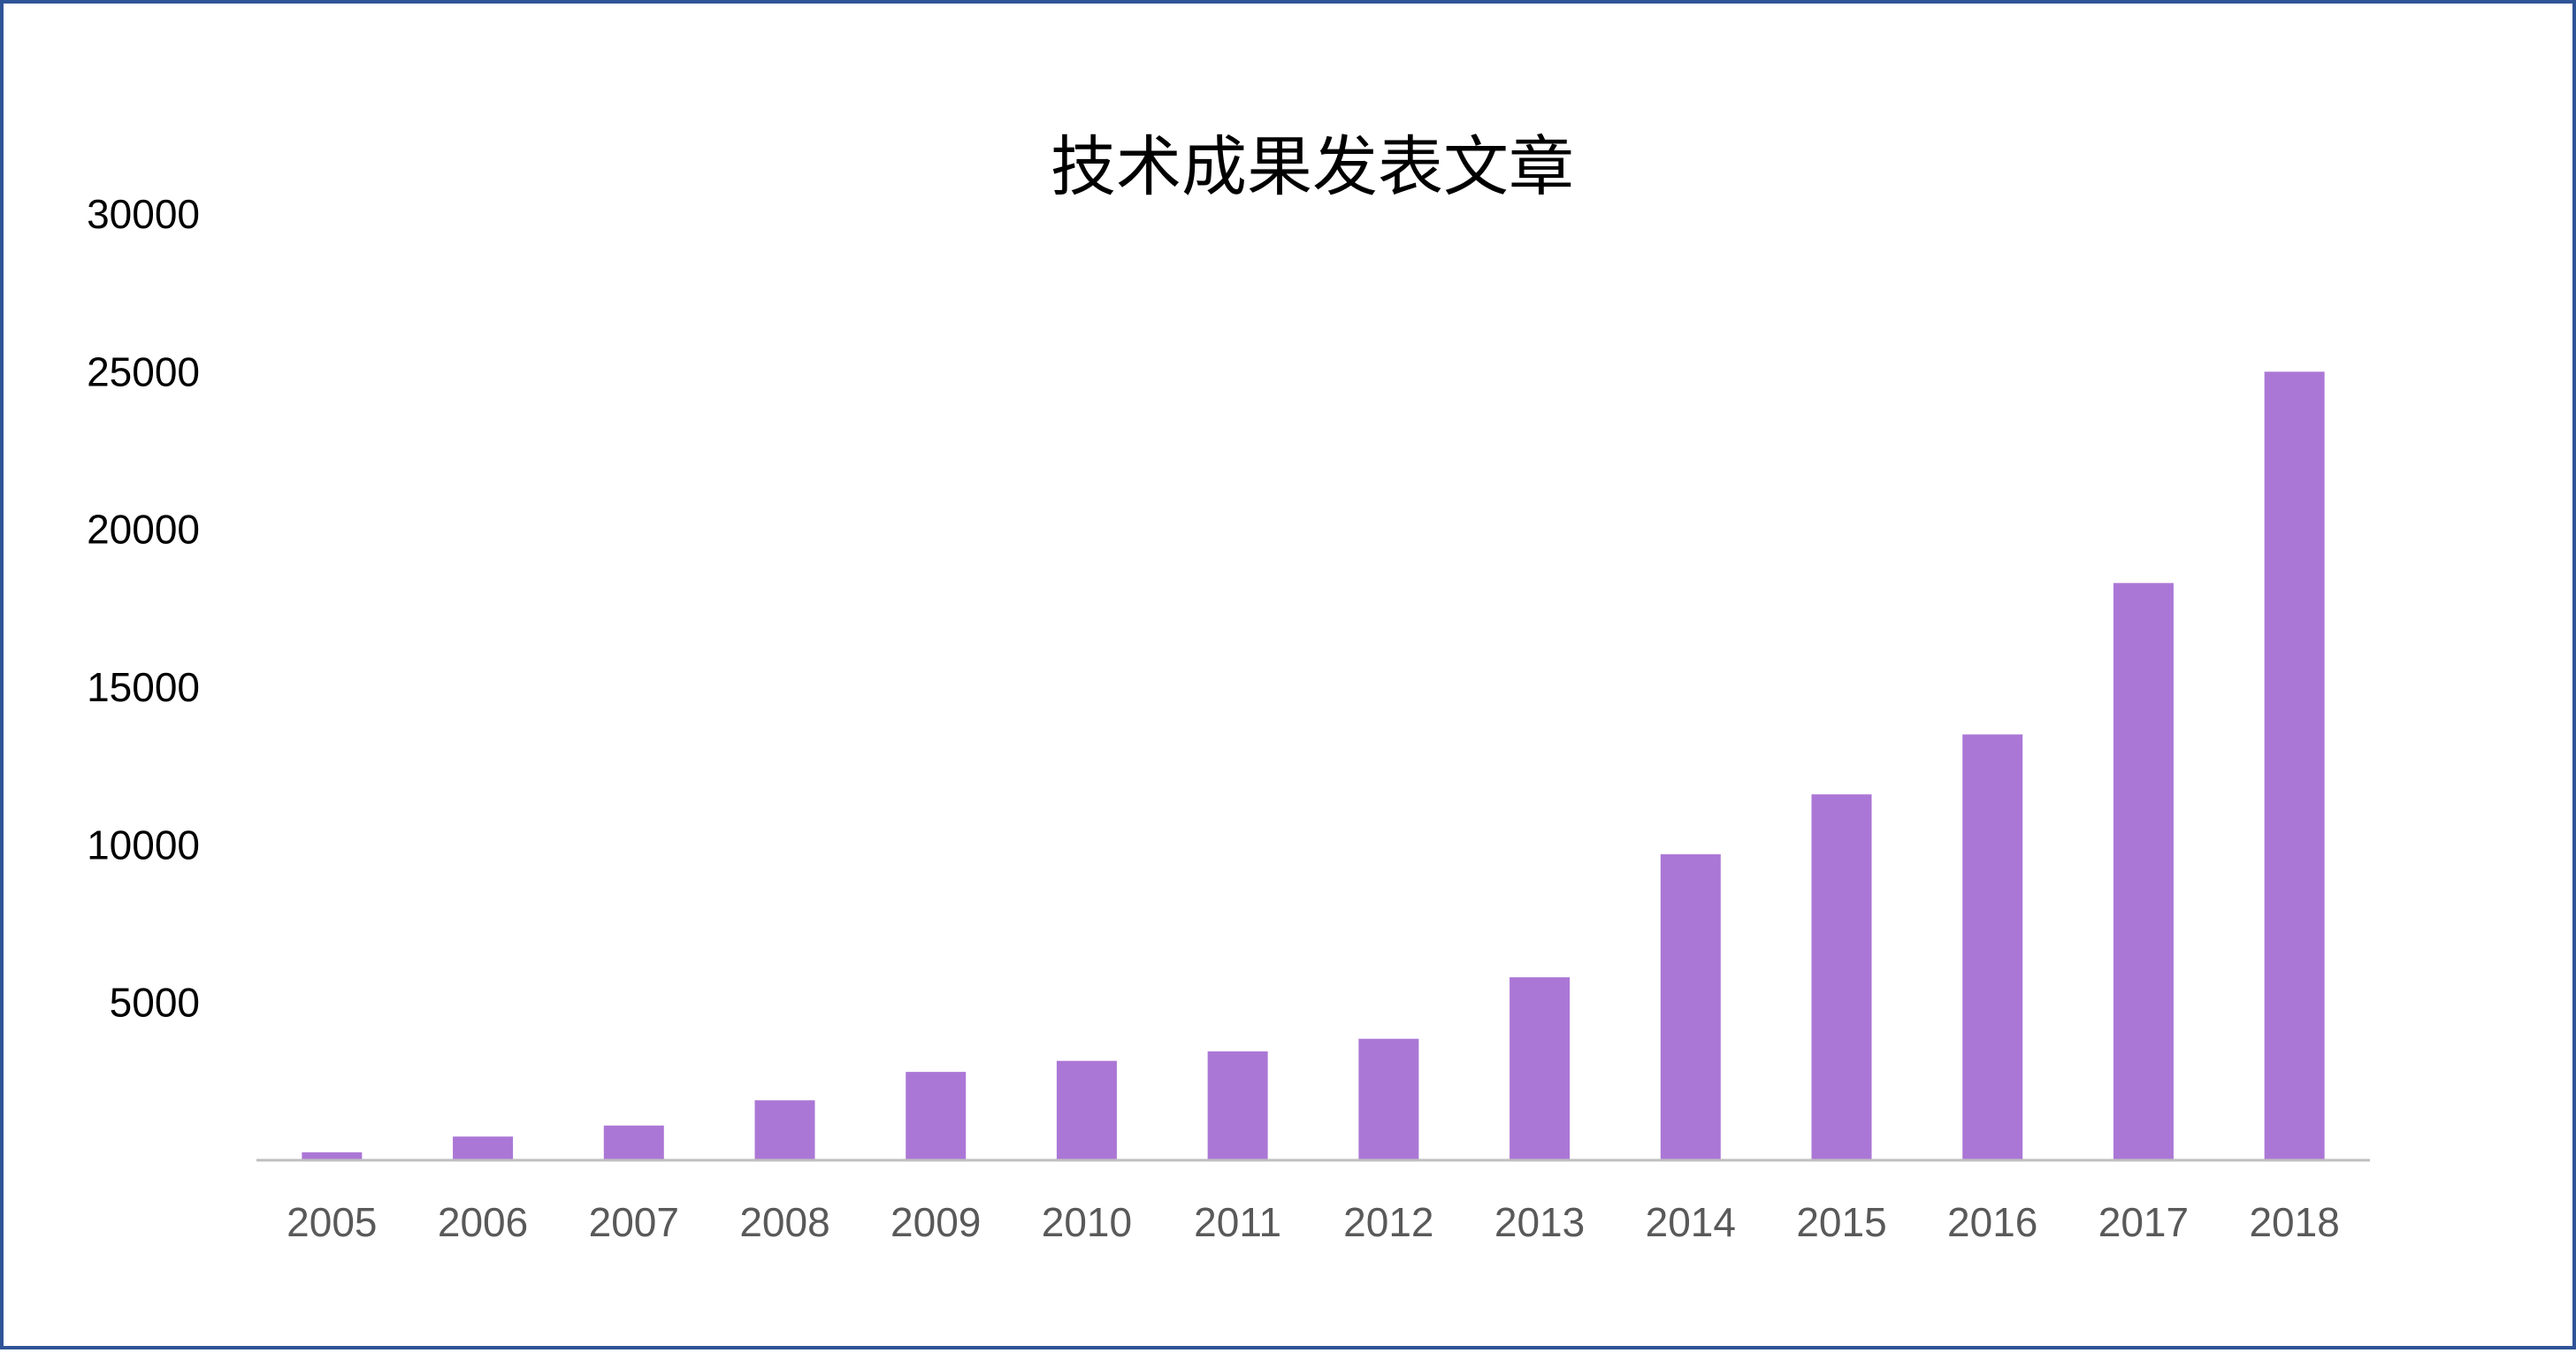 This screenshot has width=2576, height=1353. What do you see at coordinates (1388, 1222) in the screenshot?
I see `x-tick-label: 2012` at bounding box center [1388, 1222].